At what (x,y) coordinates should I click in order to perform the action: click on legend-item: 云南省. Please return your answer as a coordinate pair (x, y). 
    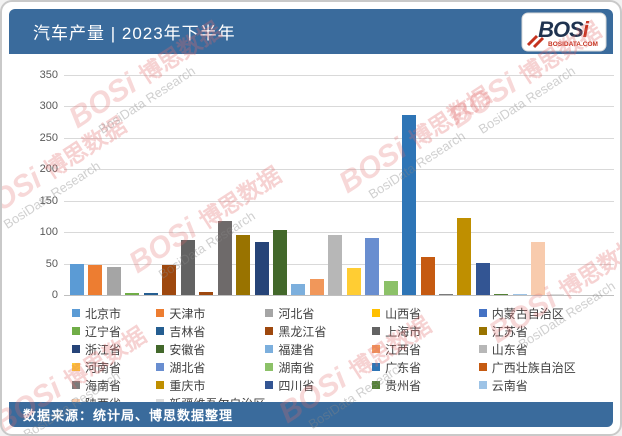
    Looking at the image, I should click on (545, 385).